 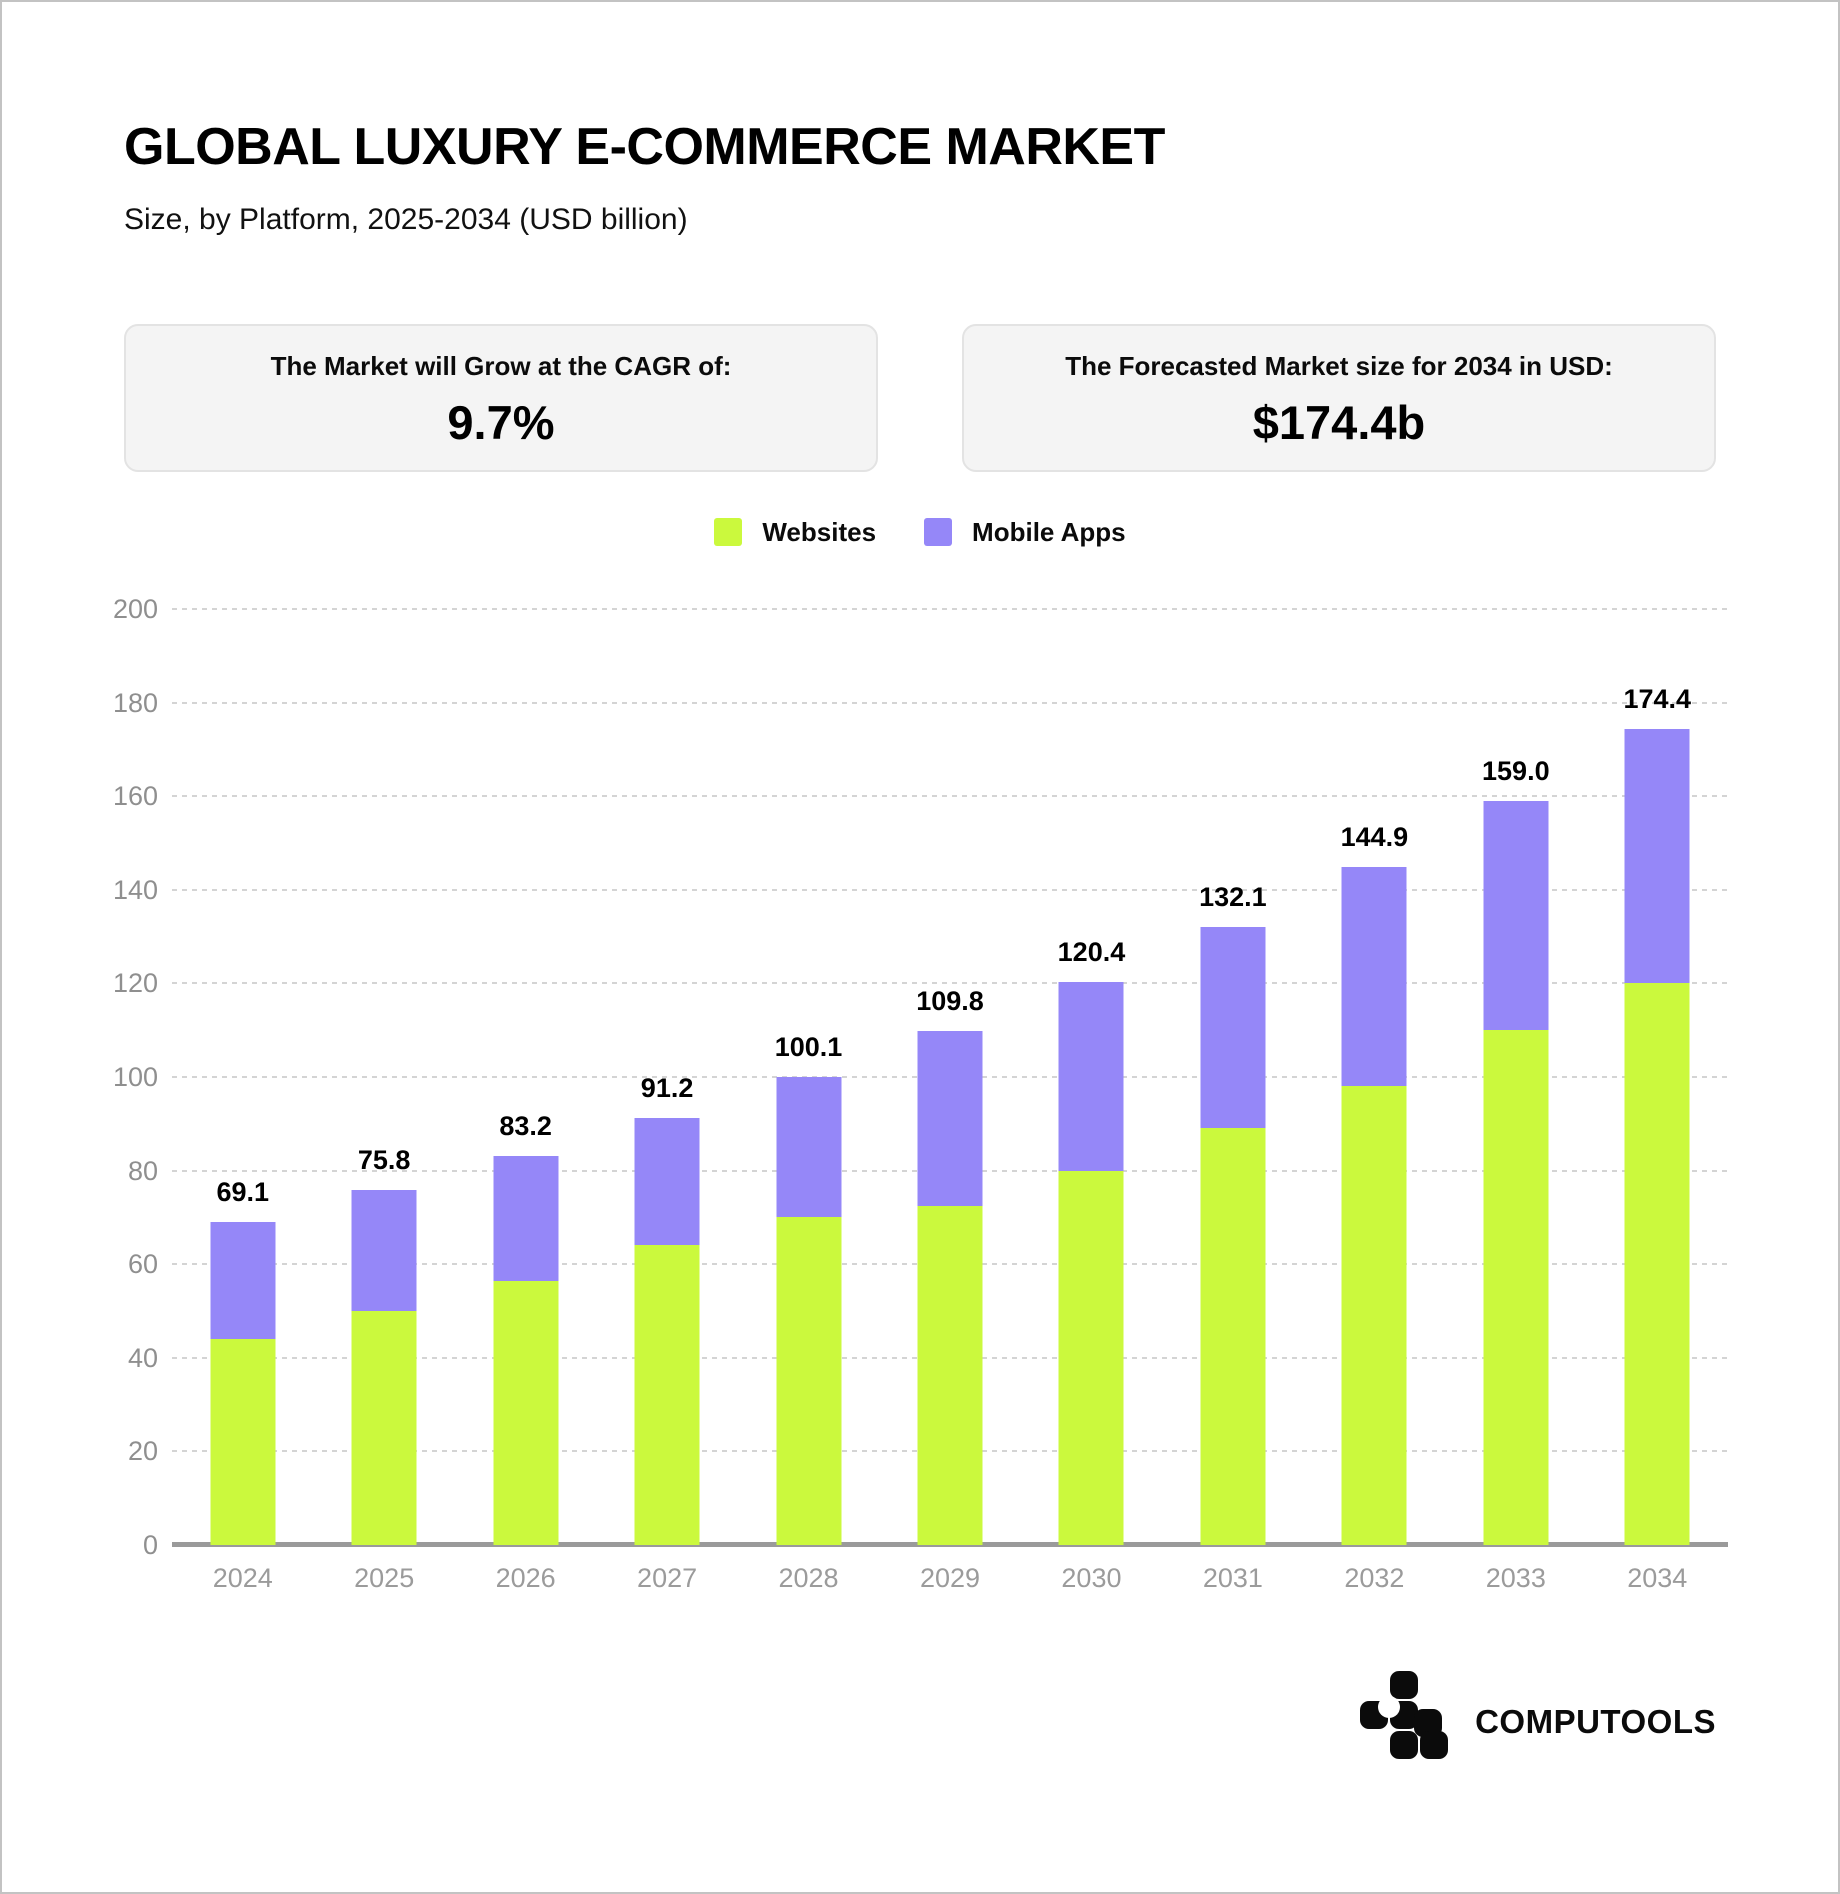 I want to click on x-axis-label-2027: 2027, so click(x=667, y=1578).